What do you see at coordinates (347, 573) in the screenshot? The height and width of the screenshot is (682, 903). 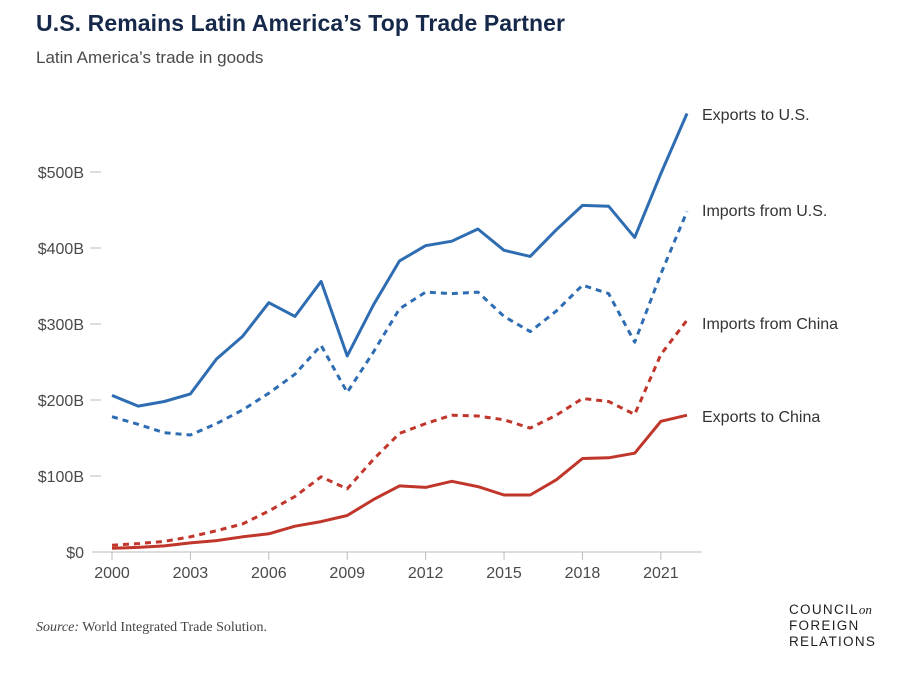 I see `x-tick-label: 2009` at bounding box center [347, 573].